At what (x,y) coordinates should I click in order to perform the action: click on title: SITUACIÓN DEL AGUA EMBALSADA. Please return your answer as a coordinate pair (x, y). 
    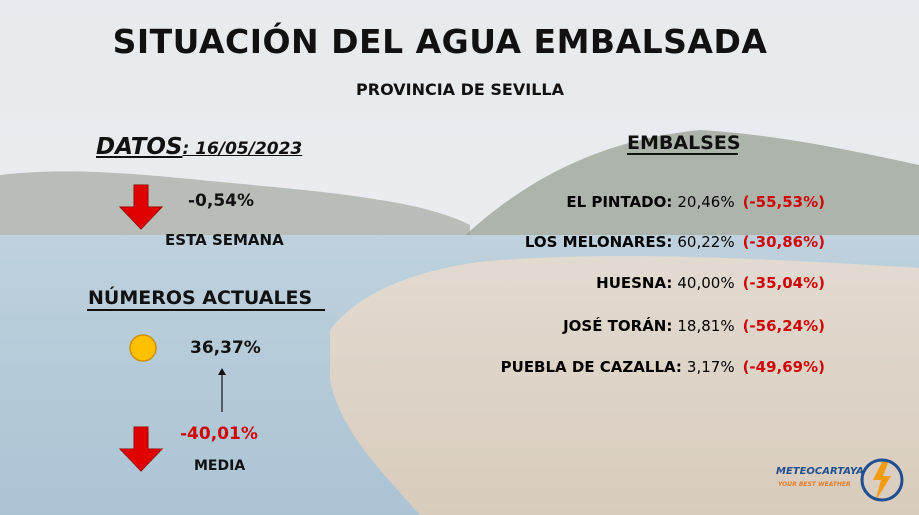
    Looking at the image, I should click on (440, 41).